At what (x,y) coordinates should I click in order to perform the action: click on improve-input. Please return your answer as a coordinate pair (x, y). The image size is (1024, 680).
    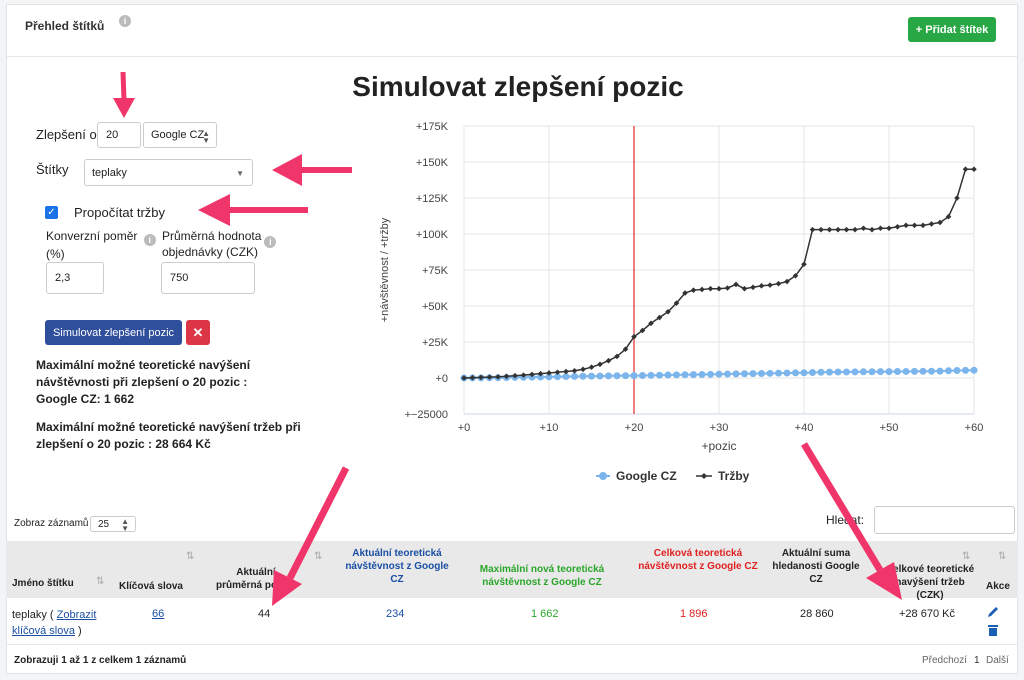
    Looking at the image, I should click on (119, 135).